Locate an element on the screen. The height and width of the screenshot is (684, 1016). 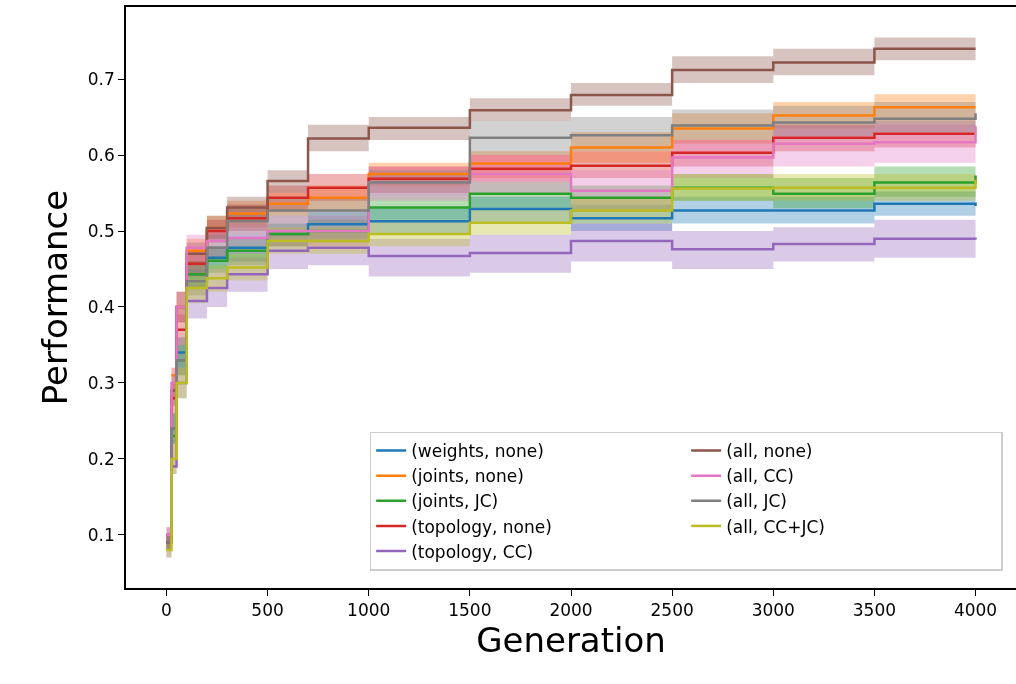
legend-label: (topology, none) is located at coordinates (481, 526).